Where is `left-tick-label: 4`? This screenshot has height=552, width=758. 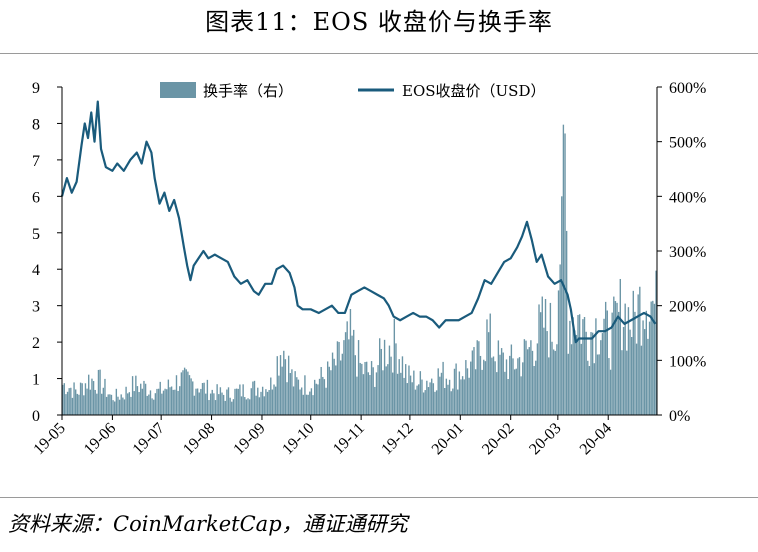
left-tick-label: 4 is located at coordinates (36, 270).